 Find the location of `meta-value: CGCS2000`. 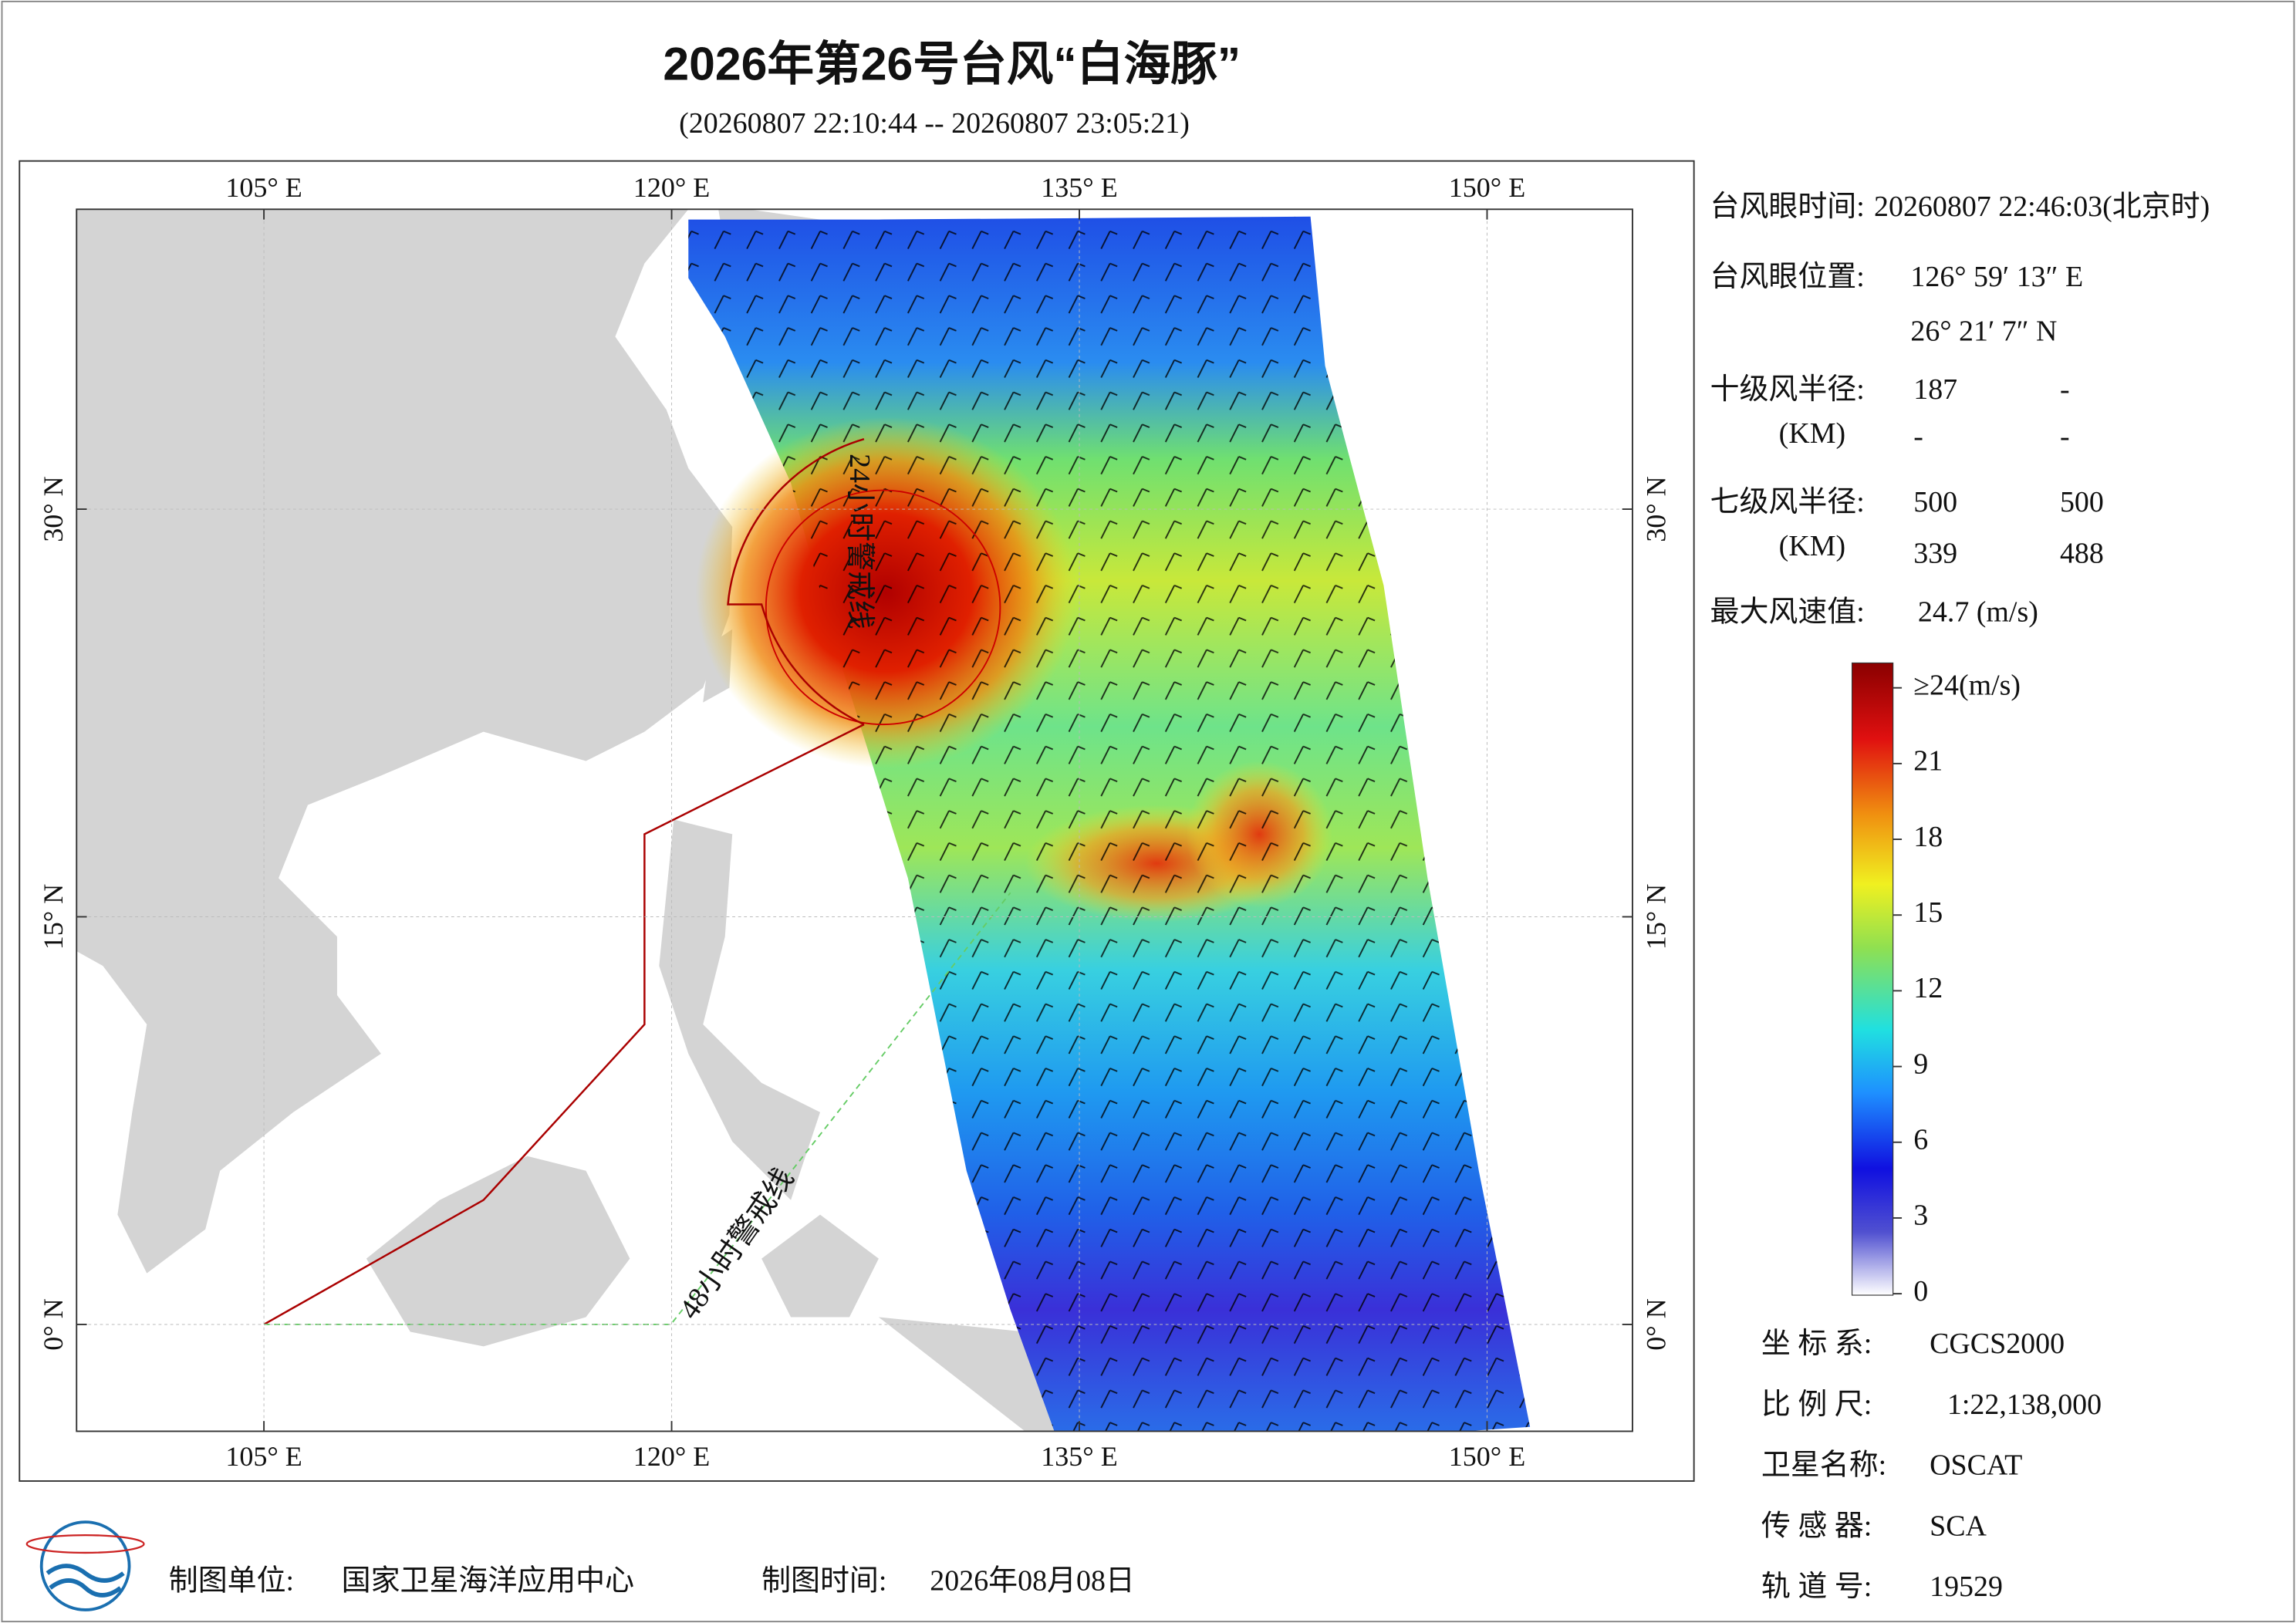

meta-value: CGCS2000 is located at coordinates (1998, 1344).